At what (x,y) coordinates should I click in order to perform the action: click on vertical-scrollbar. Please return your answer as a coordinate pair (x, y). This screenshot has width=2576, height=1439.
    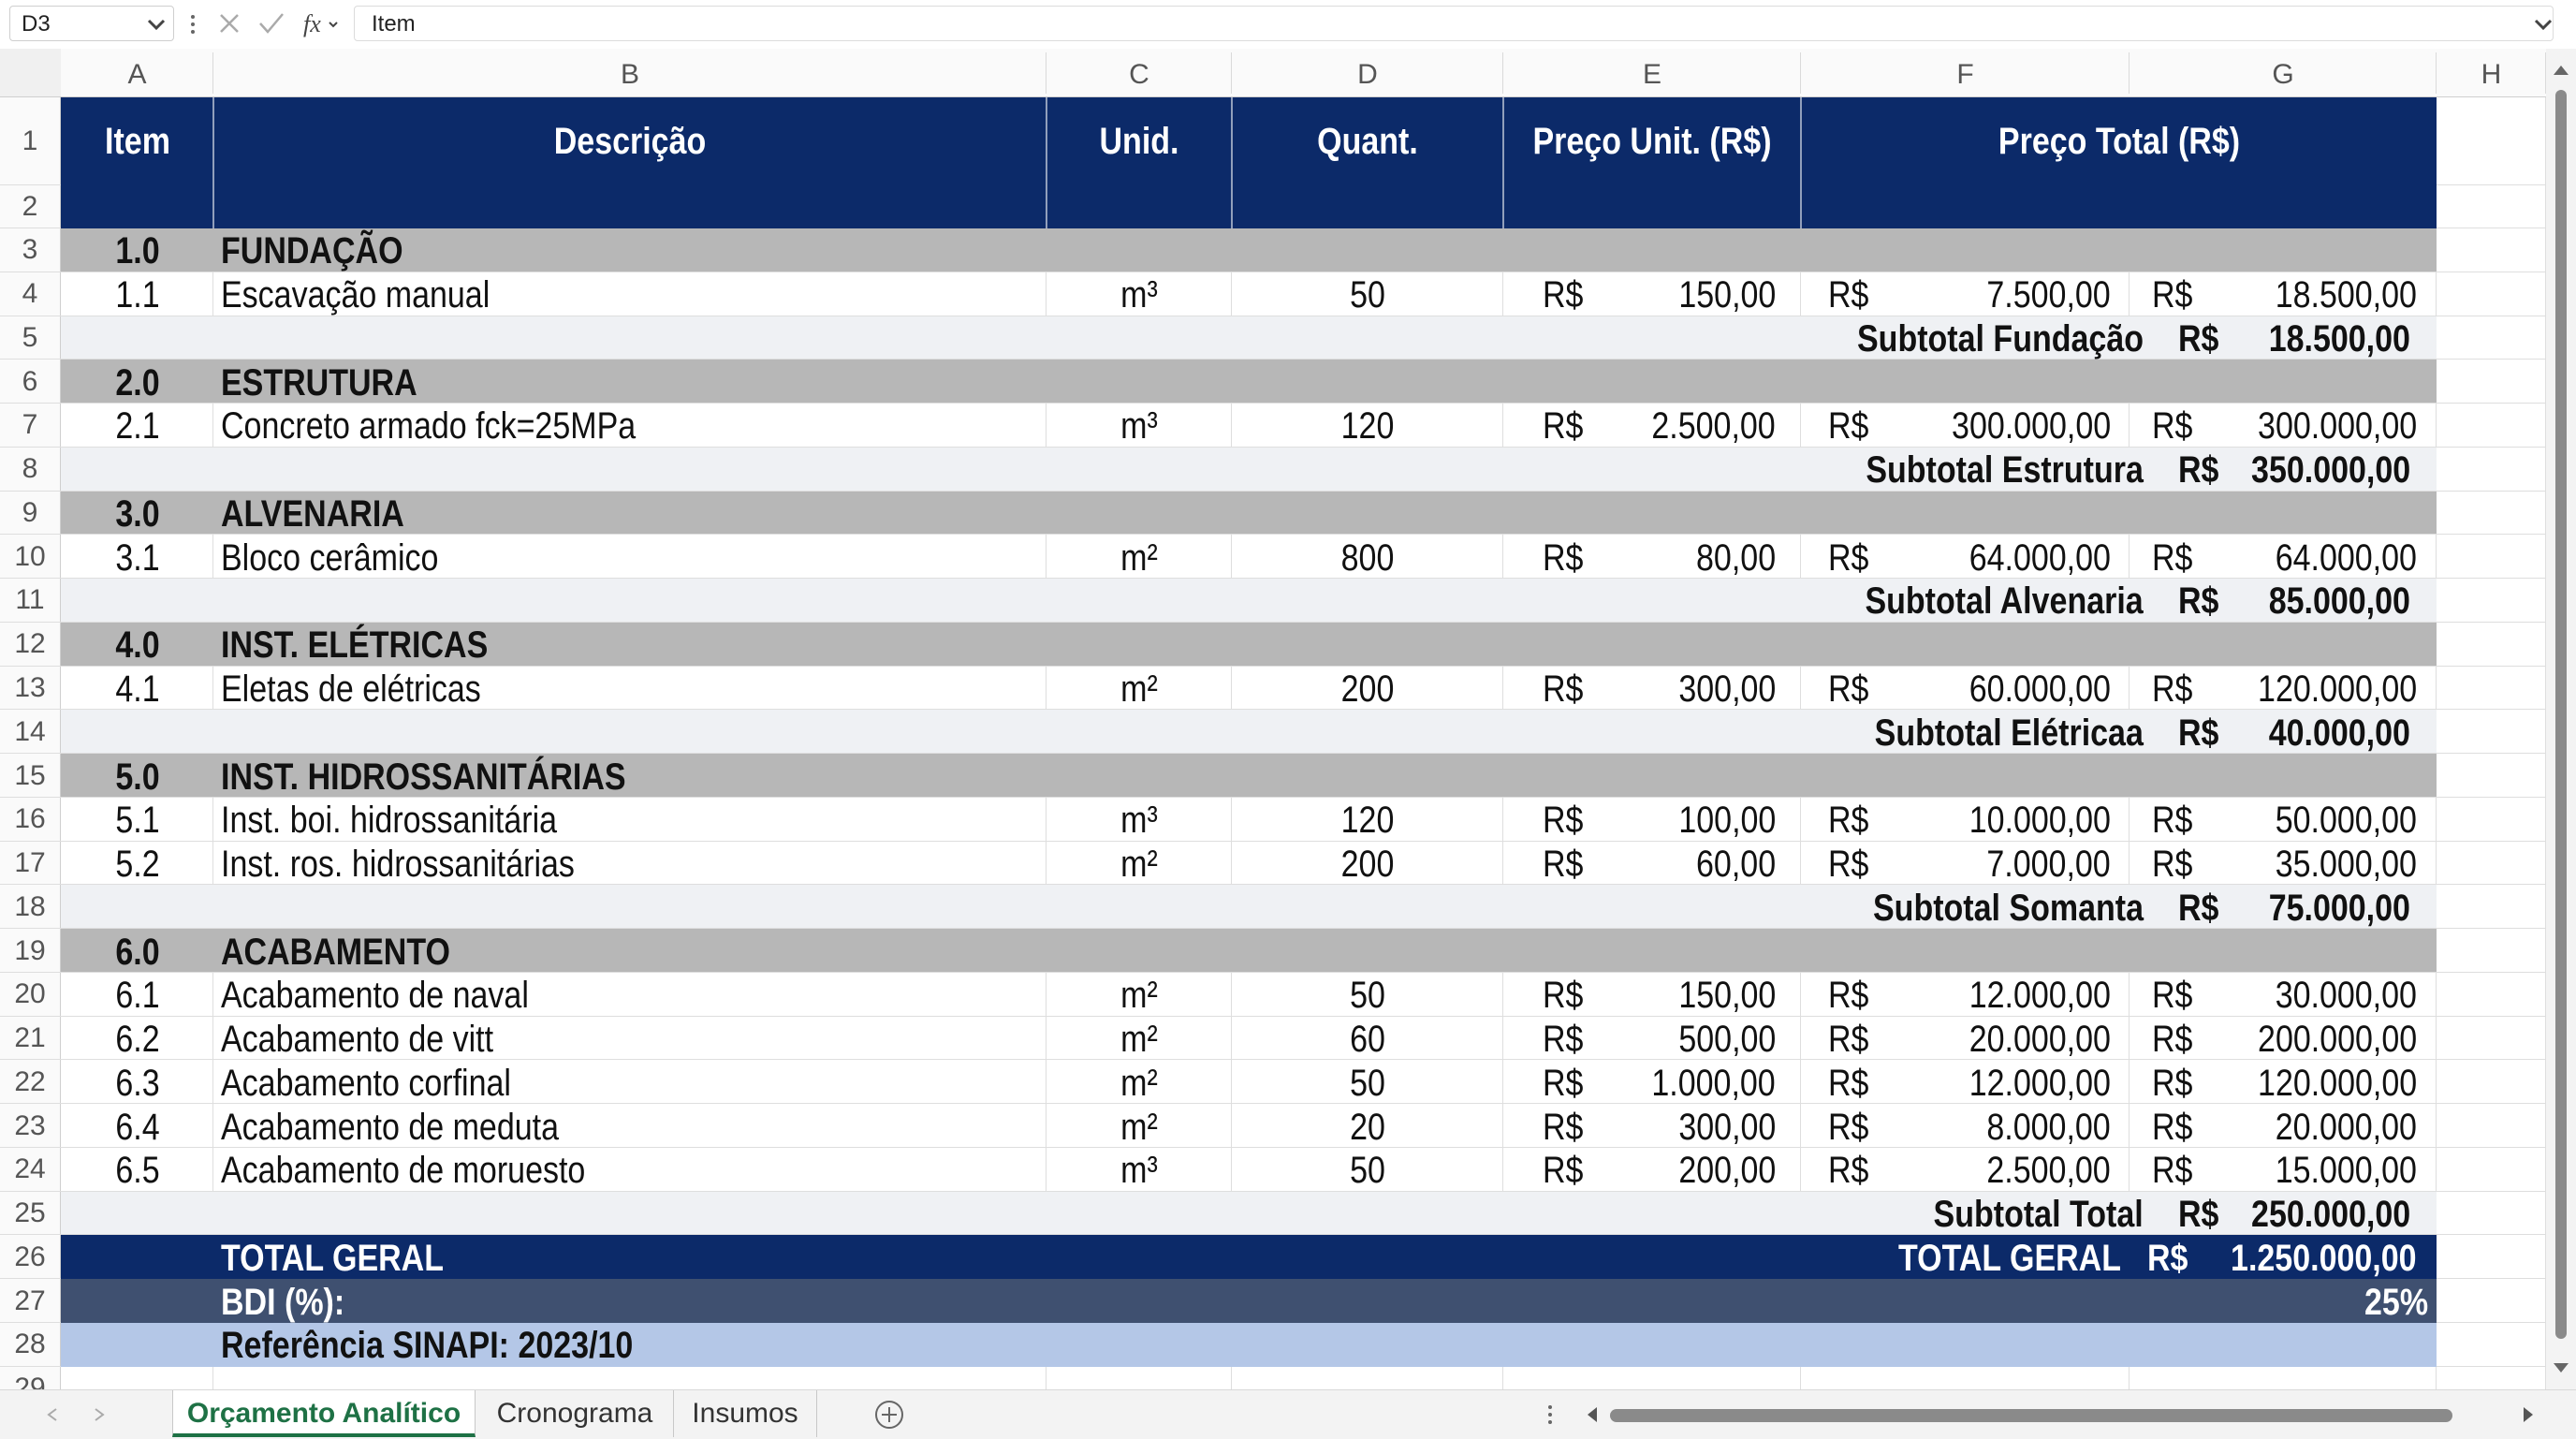
    Looking at the image, I should click on (2561, 719).